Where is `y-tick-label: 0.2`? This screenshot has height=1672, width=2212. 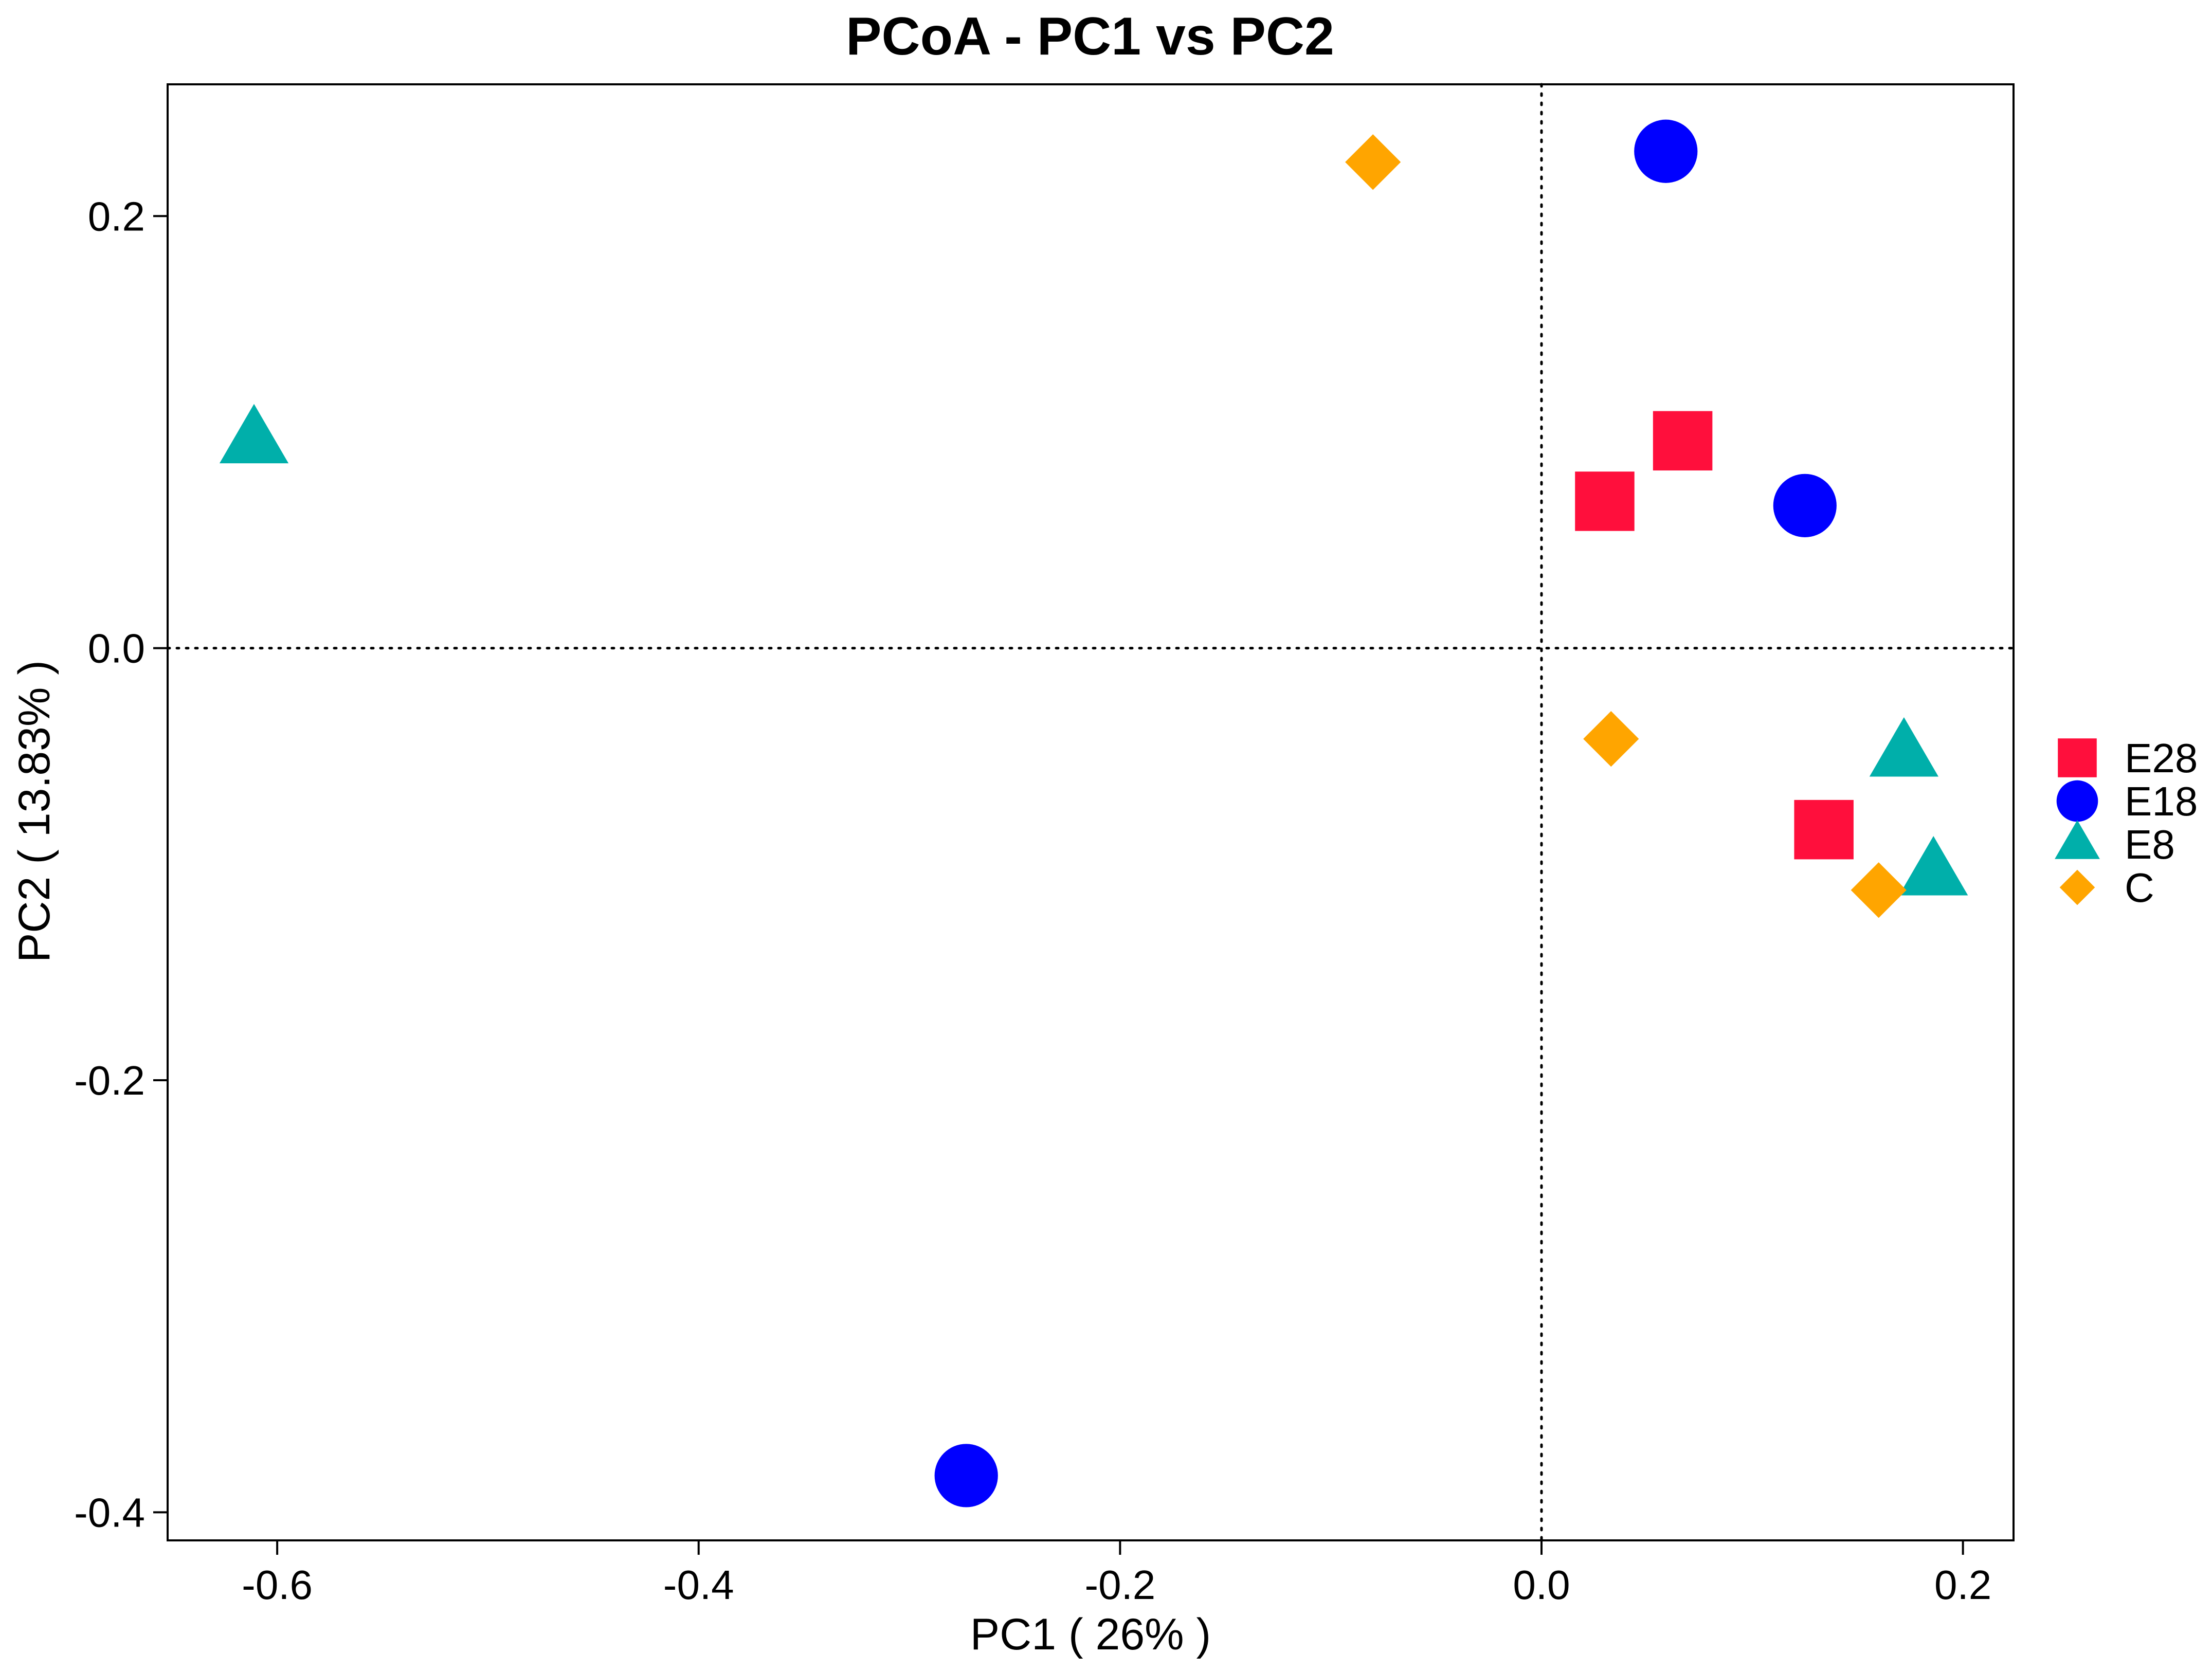 y-tick-label: 0.2 is located at coordinates (117, 216).